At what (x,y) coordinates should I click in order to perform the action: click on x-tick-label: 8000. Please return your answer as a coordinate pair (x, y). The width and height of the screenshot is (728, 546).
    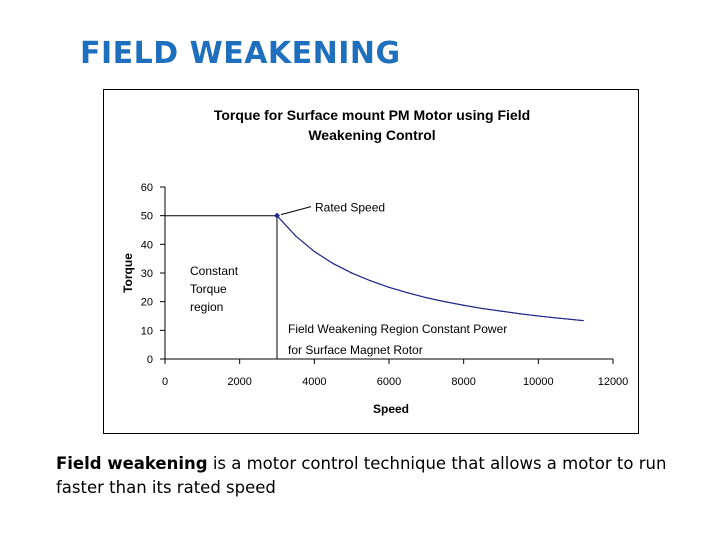
    Looking at the image, I should click on (463, 382).